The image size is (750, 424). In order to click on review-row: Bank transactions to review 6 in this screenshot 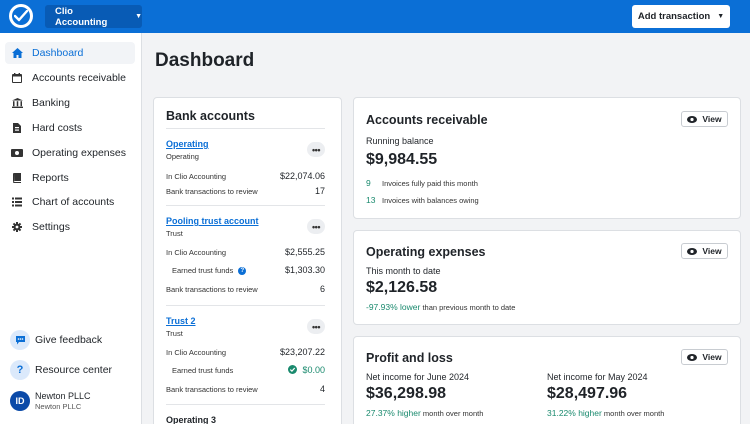, I will do `click(245, 290)`.